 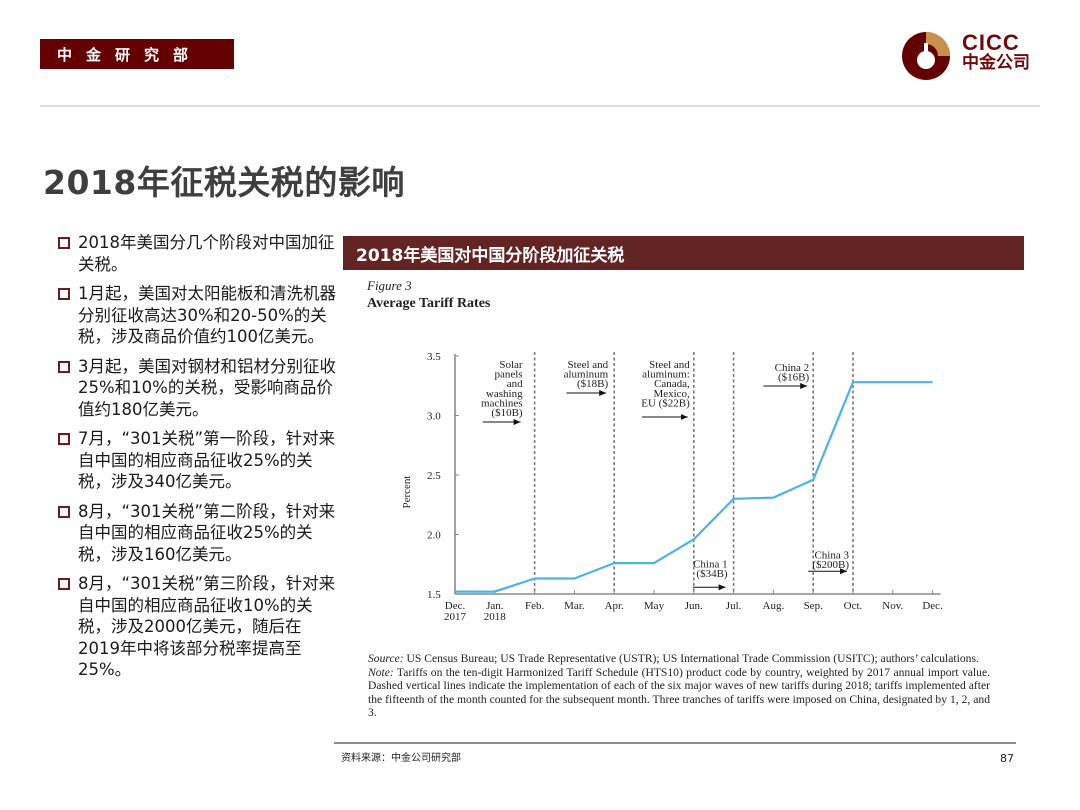 I want to click on x-tick-label-year: 2018, so click(x=495, y=617).